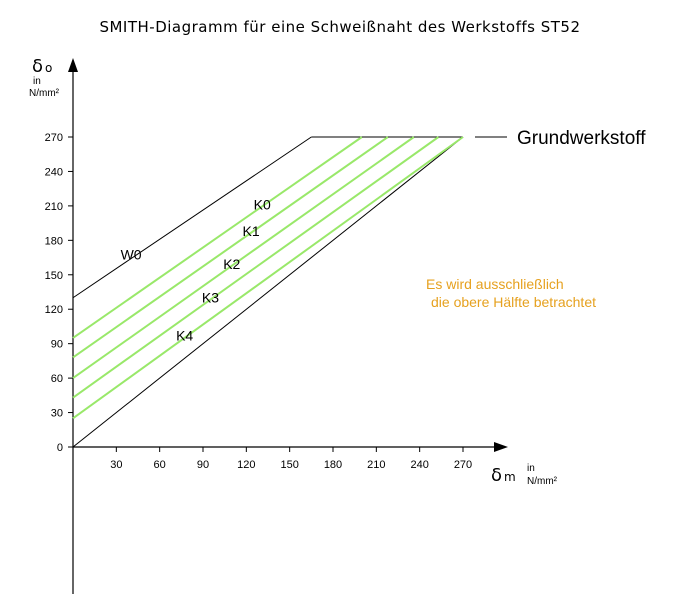  I want to click on y-tick-label: 120, so click(54, 310).